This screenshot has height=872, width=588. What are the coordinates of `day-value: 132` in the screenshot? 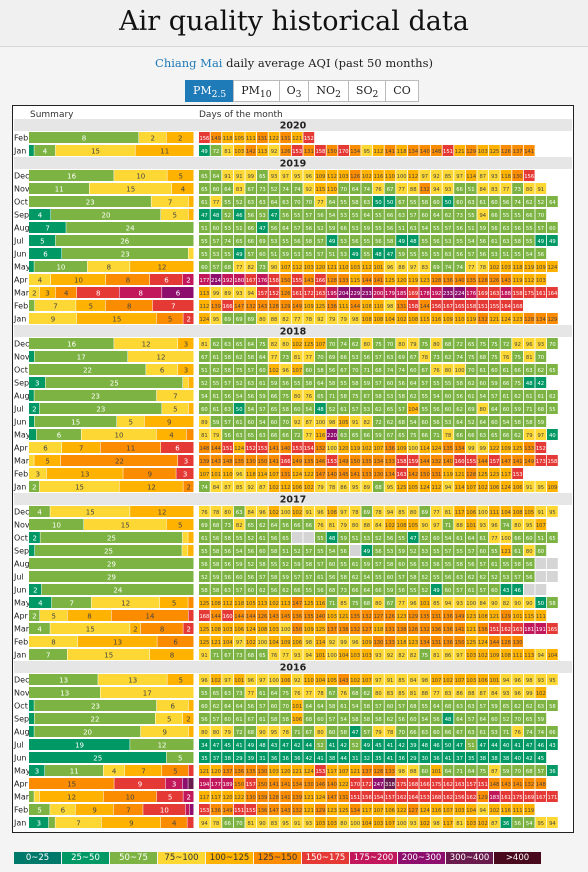 It's located at (251, 307).